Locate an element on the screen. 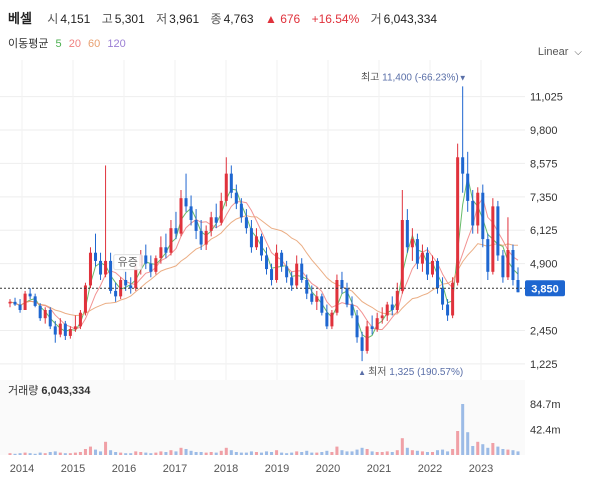 This screenshot has height=480, width=600. chevron-down-icon: ⌵ is located at coordinates (578, 52).